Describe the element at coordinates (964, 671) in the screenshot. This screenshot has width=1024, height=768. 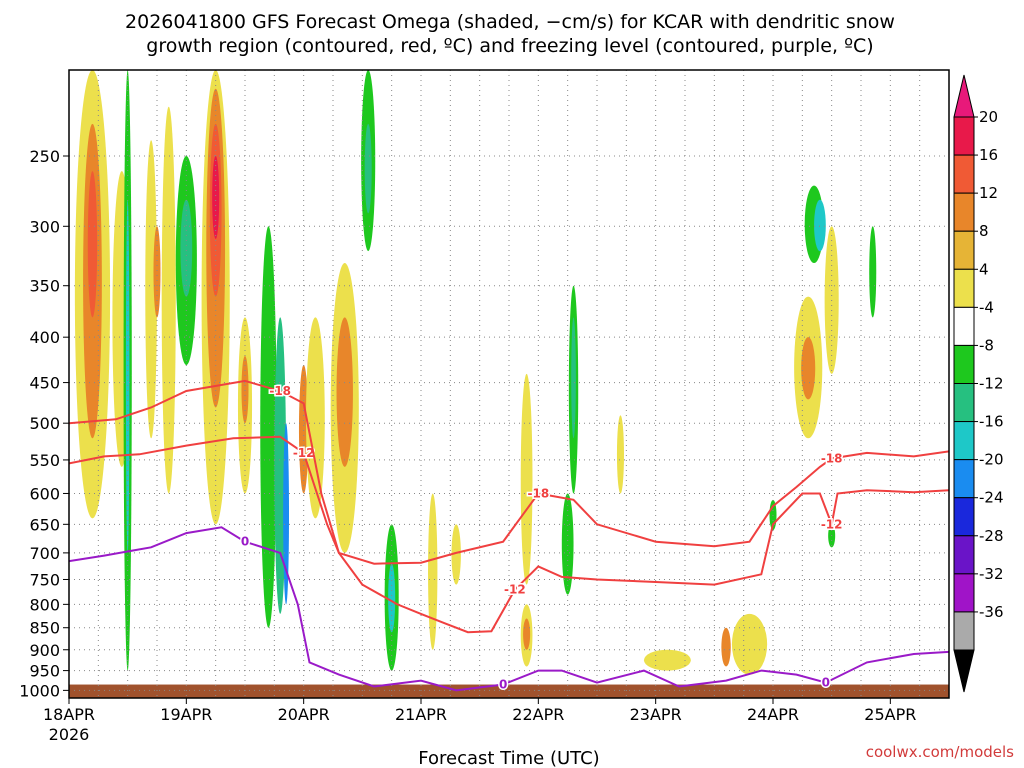
I see `colorbar-bottom-triangle` at that location.